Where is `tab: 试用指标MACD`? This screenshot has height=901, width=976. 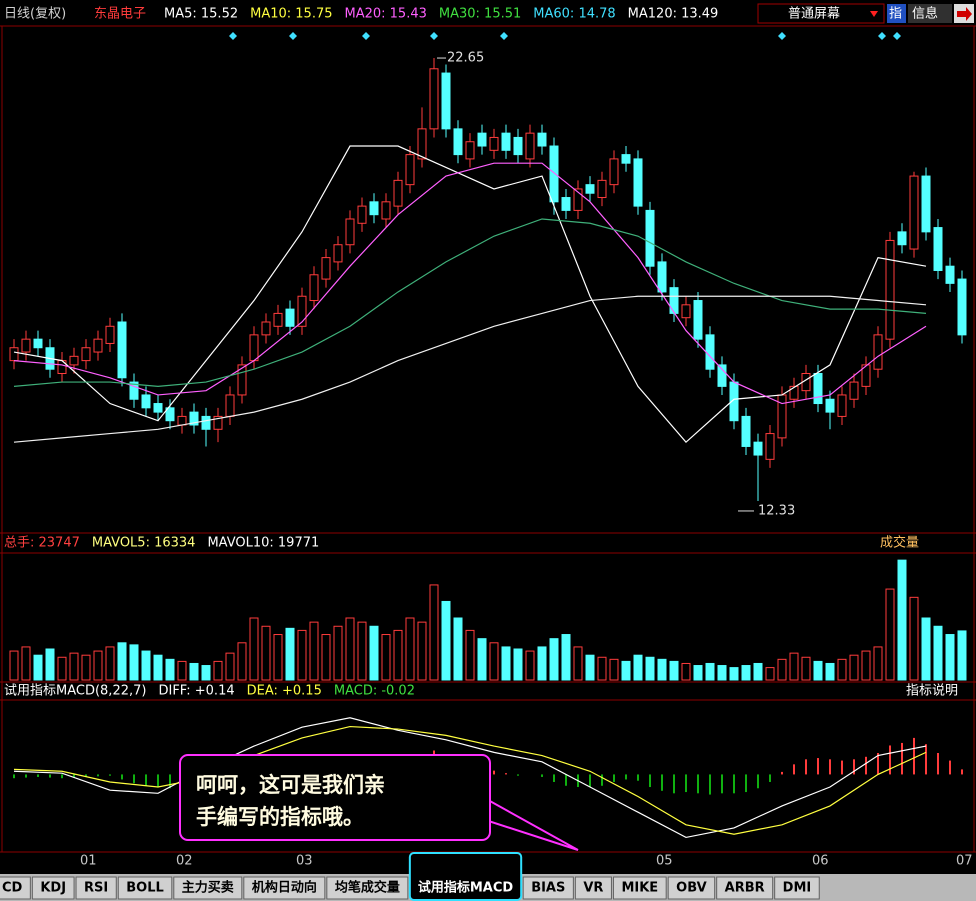 tab: 试用指标MACD is located at coordinates (465, 876).